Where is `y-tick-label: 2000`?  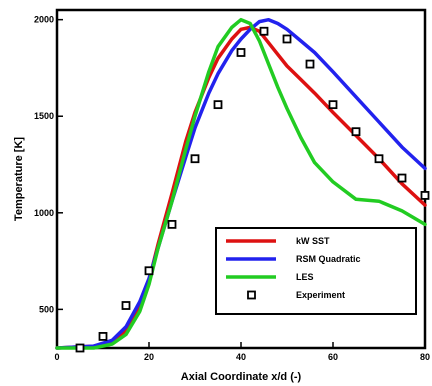 y-tick-label: 2000 is located at coordinates (44, 20).